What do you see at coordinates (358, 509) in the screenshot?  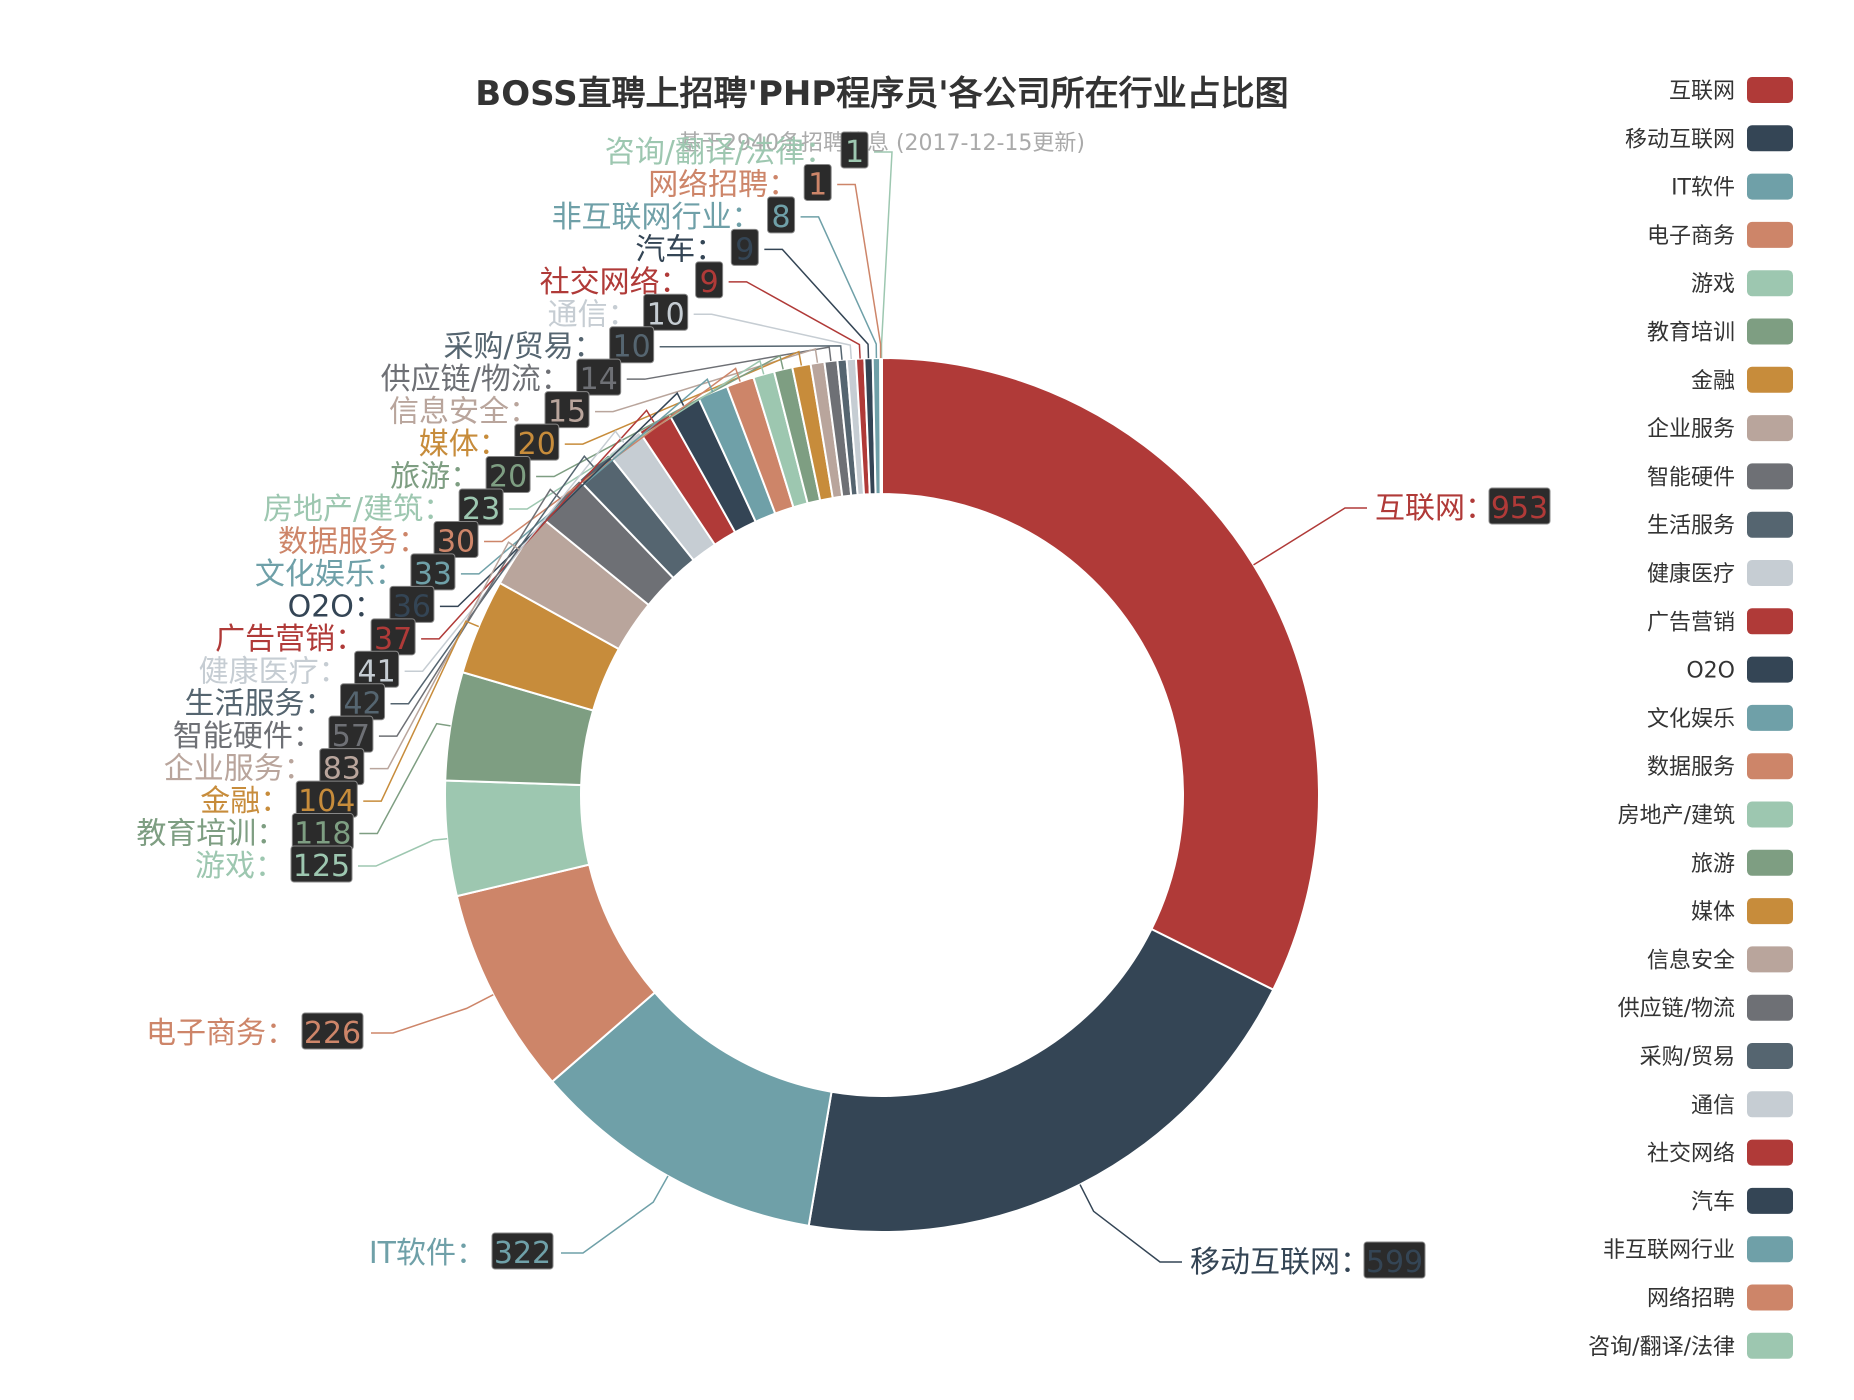 I see `slice-name-label-15: 房地产/建筑：` at bounding box center [358, 509].